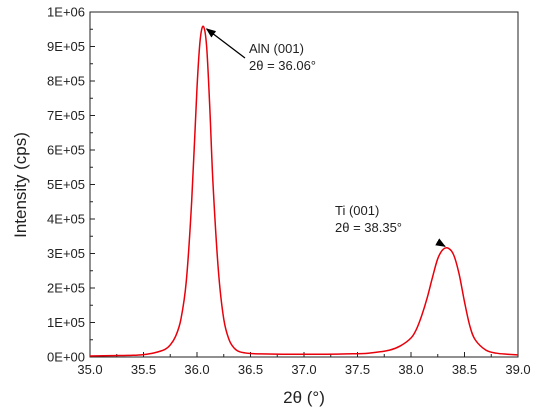  I want to click on annotation-aln-001-arrow, so click(225, 43).